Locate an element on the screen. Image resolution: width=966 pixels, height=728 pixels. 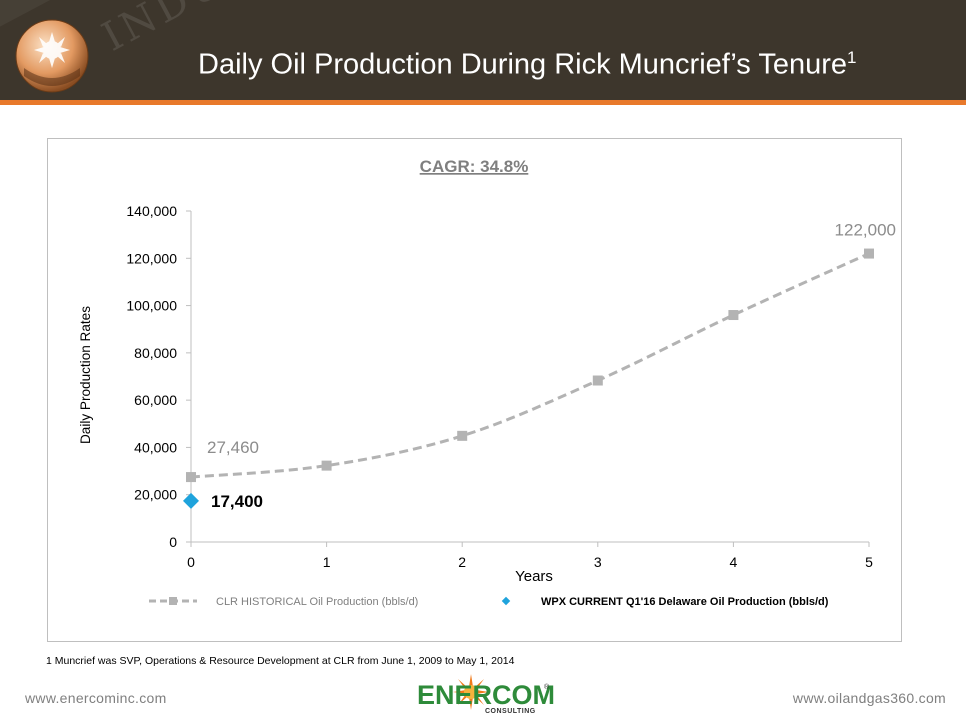
x-tick-label: 2 is located at coordinates (462, 562).